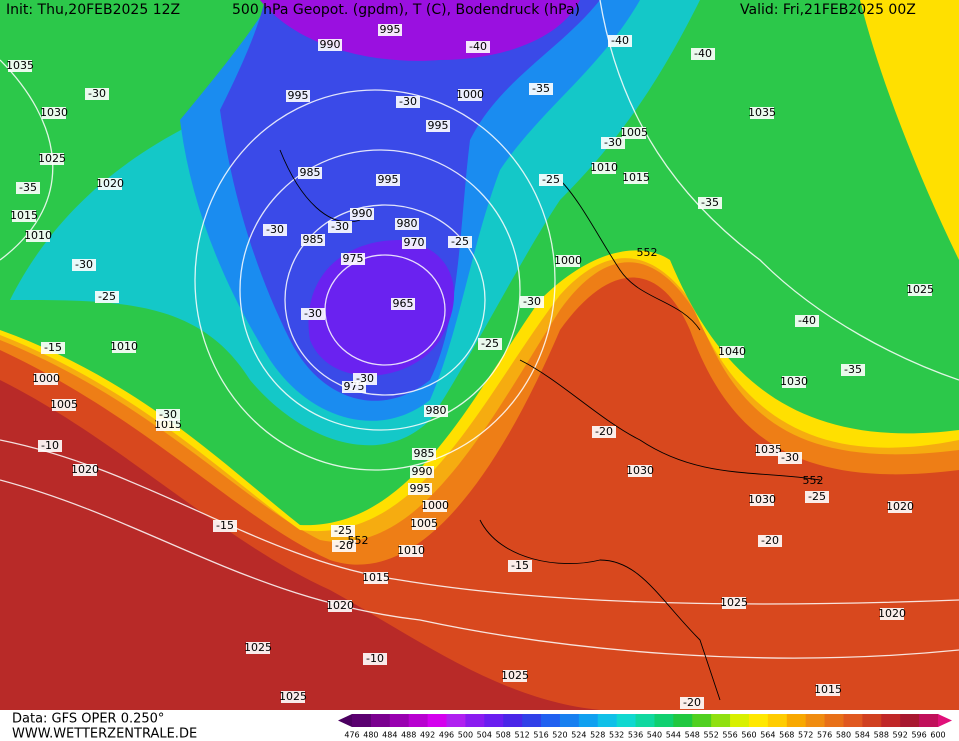 Image resolution: width=959 pixels, height=741 pixels. I want to click on colorbar-tick-label: 584, so click(862, 735).